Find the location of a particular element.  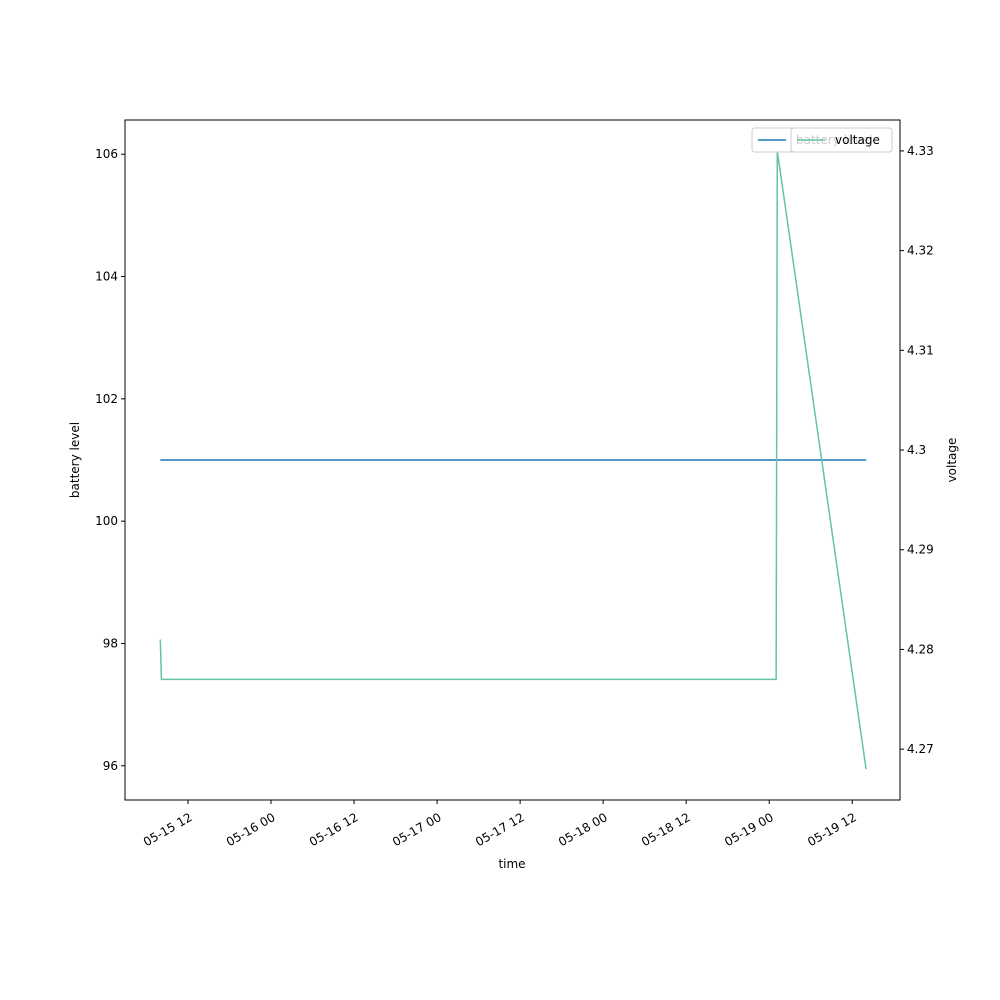

legend-box is located at coordinates (841, 140).